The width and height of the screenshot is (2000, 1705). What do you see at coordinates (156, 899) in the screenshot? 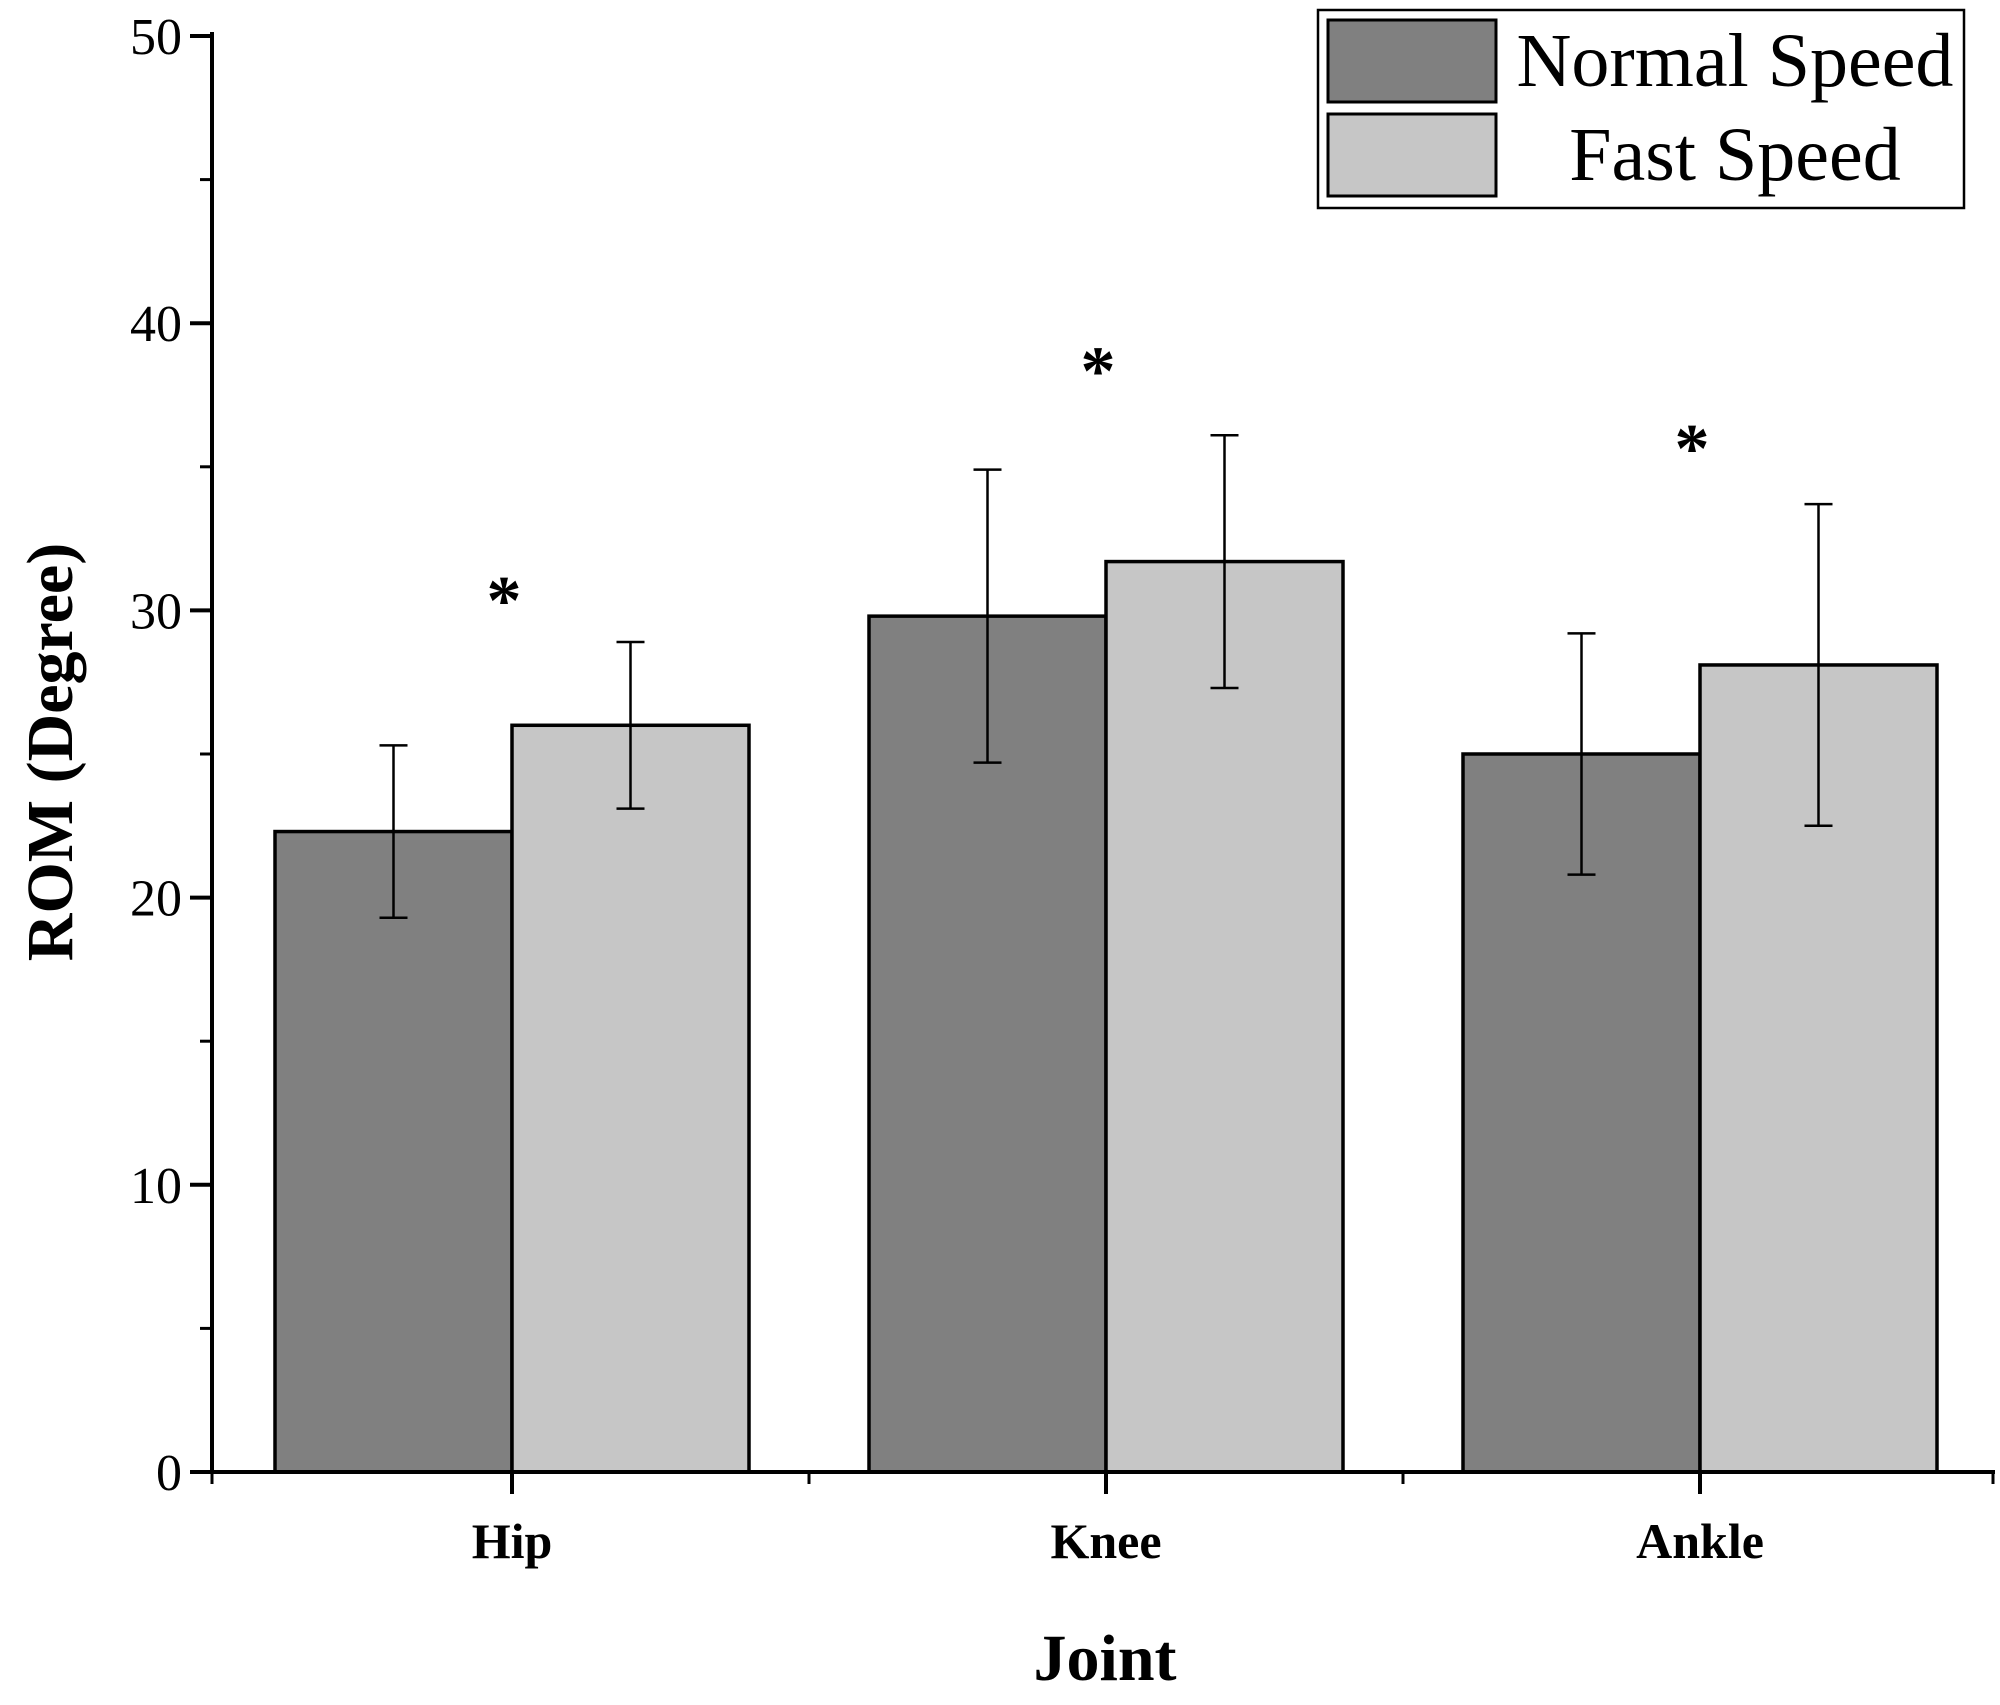
I see `y-tick-label: 20` at bounding box center [156, 899].